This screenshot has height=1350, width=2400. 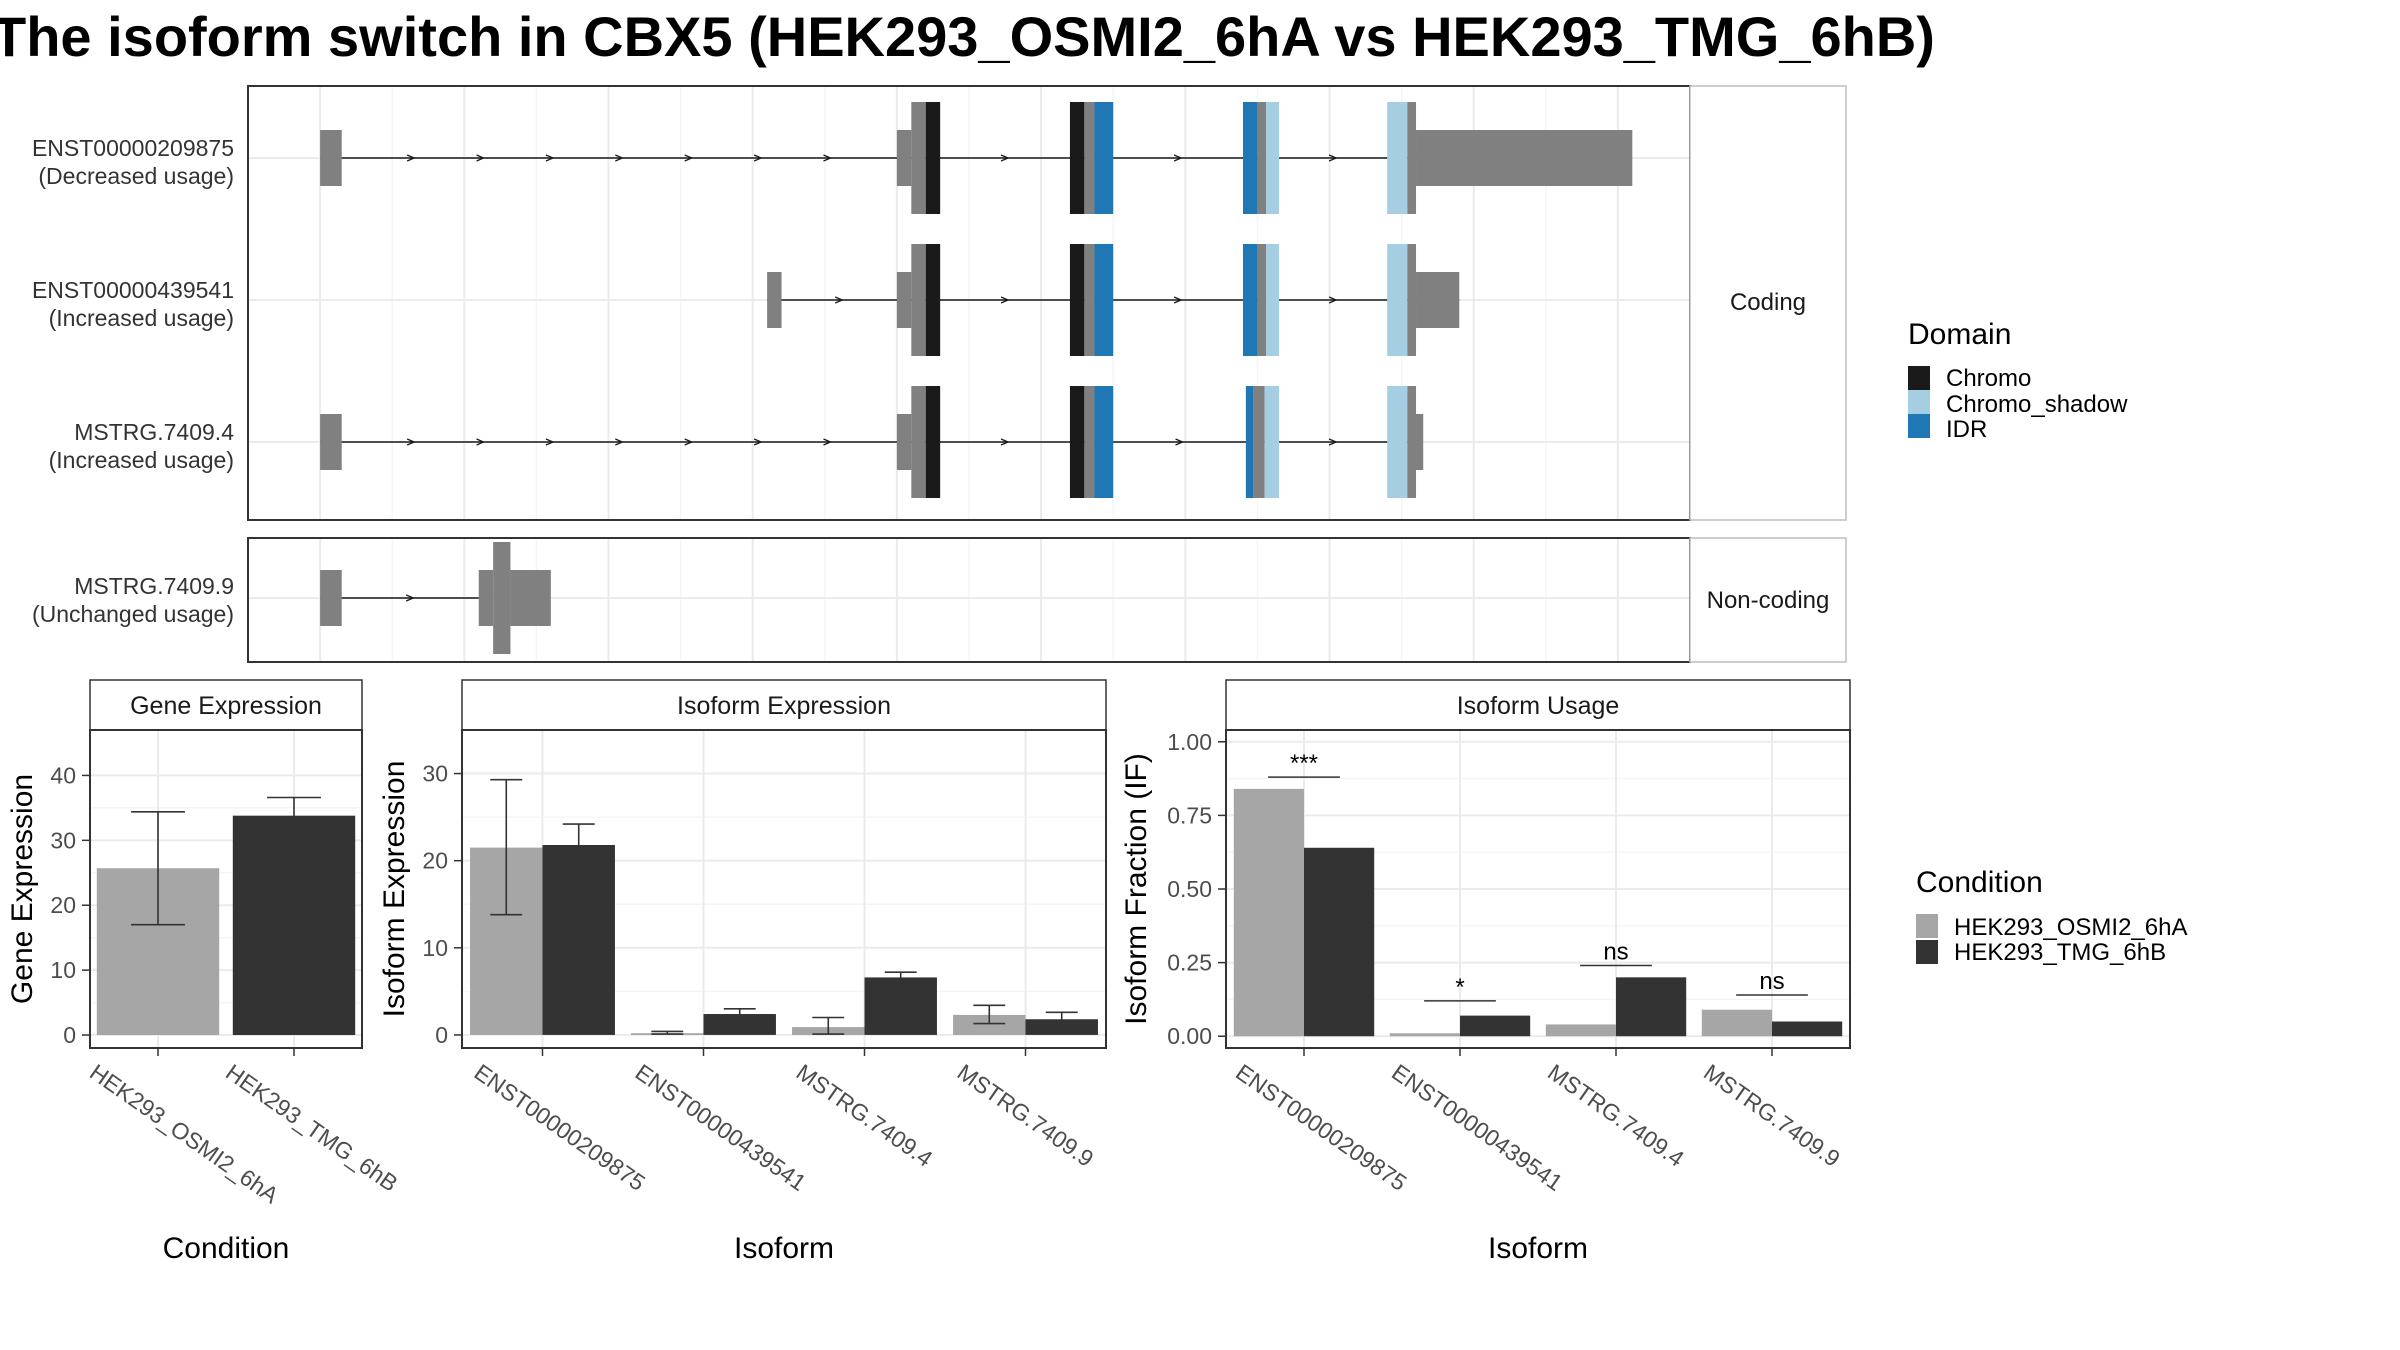 I want to click on transcript-id-label: ENST00000439541, so click(x=133, y=290).